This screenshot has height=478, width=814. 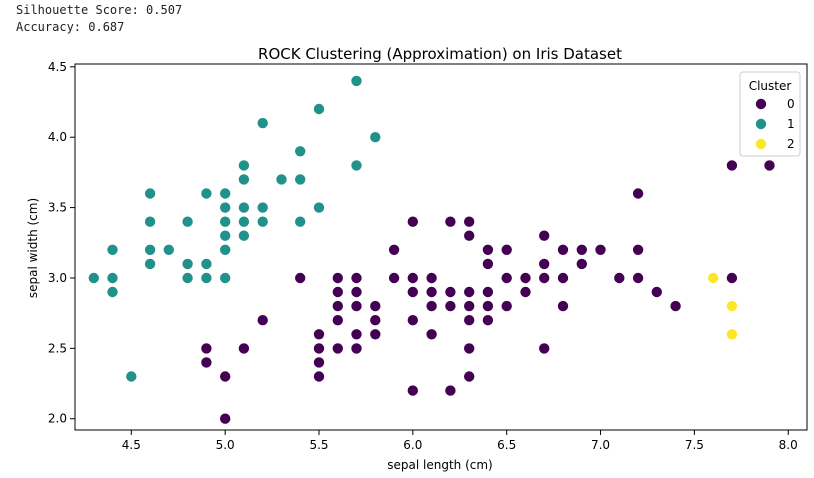 What do you see at coordinates (33, 248) in the screenshot?
I see `y-axis-label: sepal width (cm)` at bounding box center [33, 248].